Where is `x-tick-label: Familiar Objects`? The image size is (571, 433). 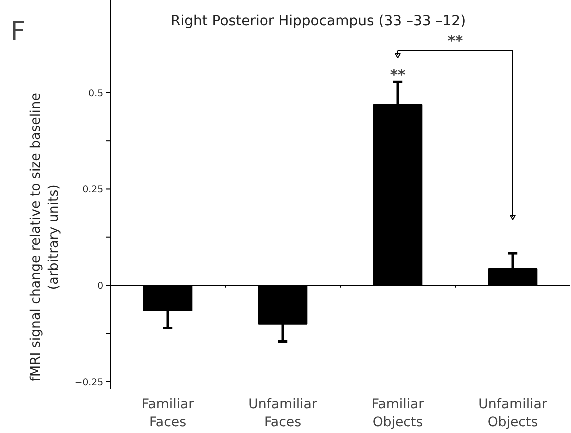
x-tick-label: Familiar Objects is located at coordinates (398, 414).